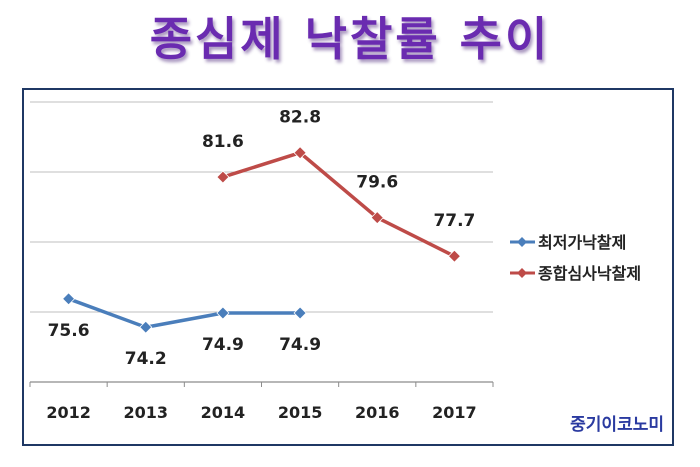 Image resolution: width=700 pixels, height=467 pixels. I want to click on data-label: 75.6, so click(69, 331).